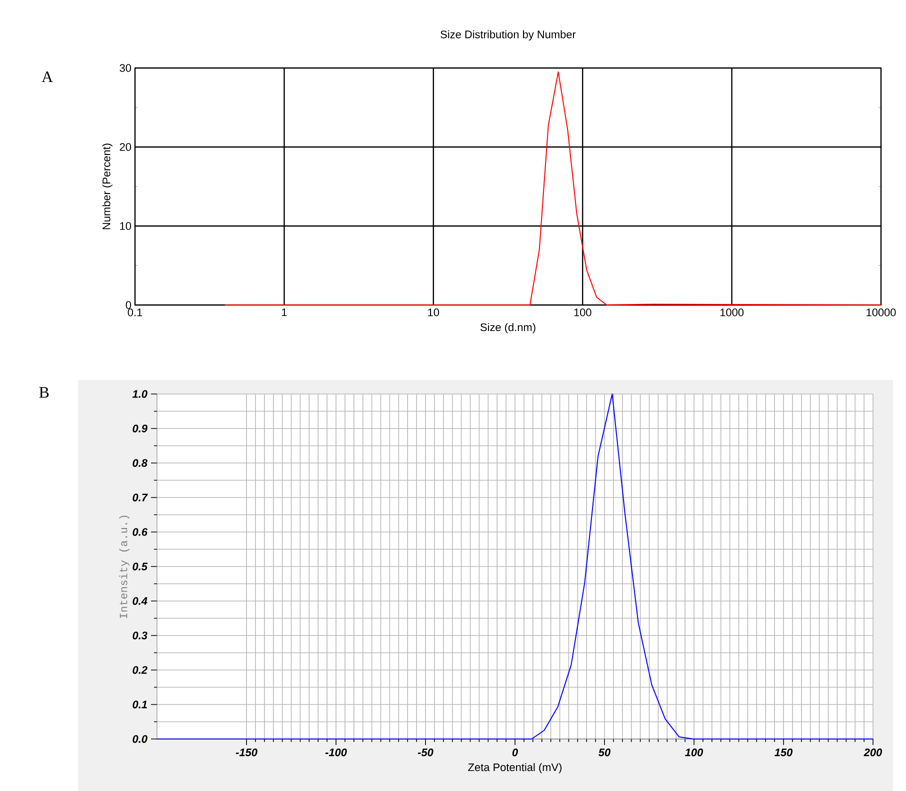  What do you see at coordinates (129, 305) in the screenshot?
I see `y-tick-label: 0` at bounding box center [129, 305].